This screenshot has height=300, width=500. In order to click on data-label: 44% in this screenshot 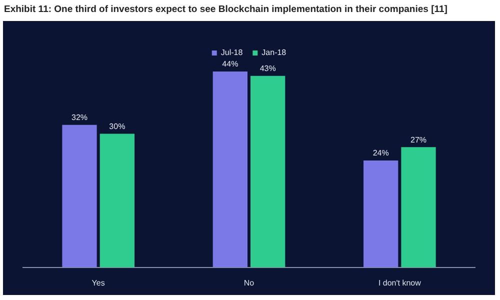, I will do `click(230, 64)`.